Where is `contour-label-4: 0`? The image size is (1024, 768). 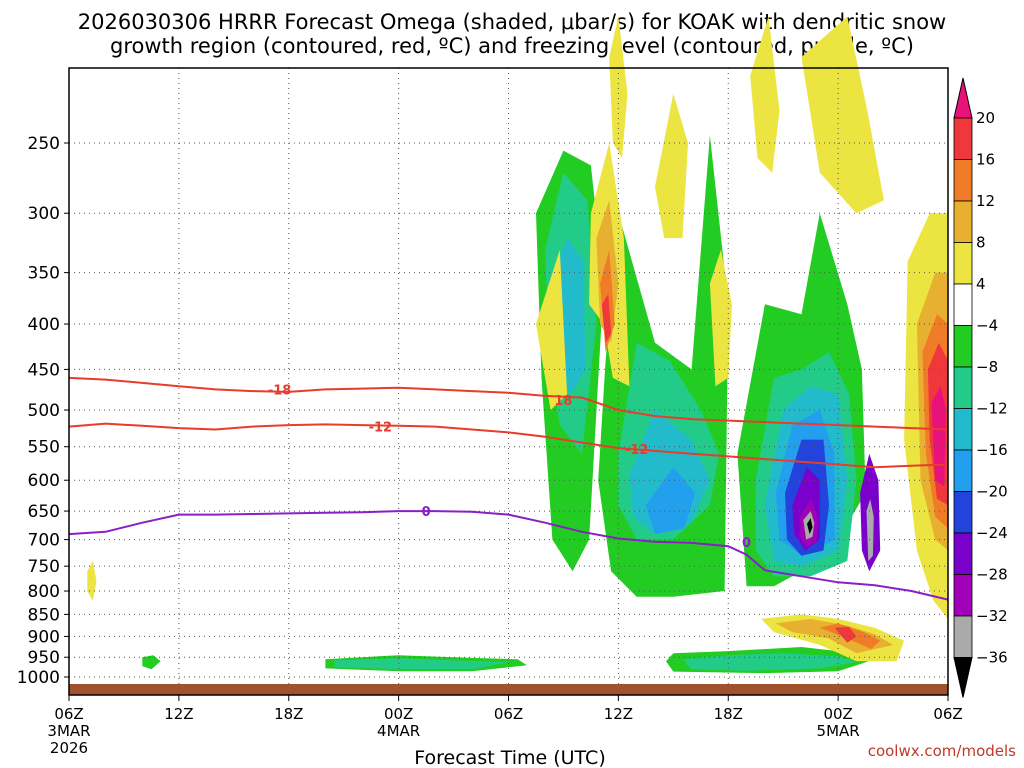 contour-label-4: 0 is located at coordinates (426, 512).